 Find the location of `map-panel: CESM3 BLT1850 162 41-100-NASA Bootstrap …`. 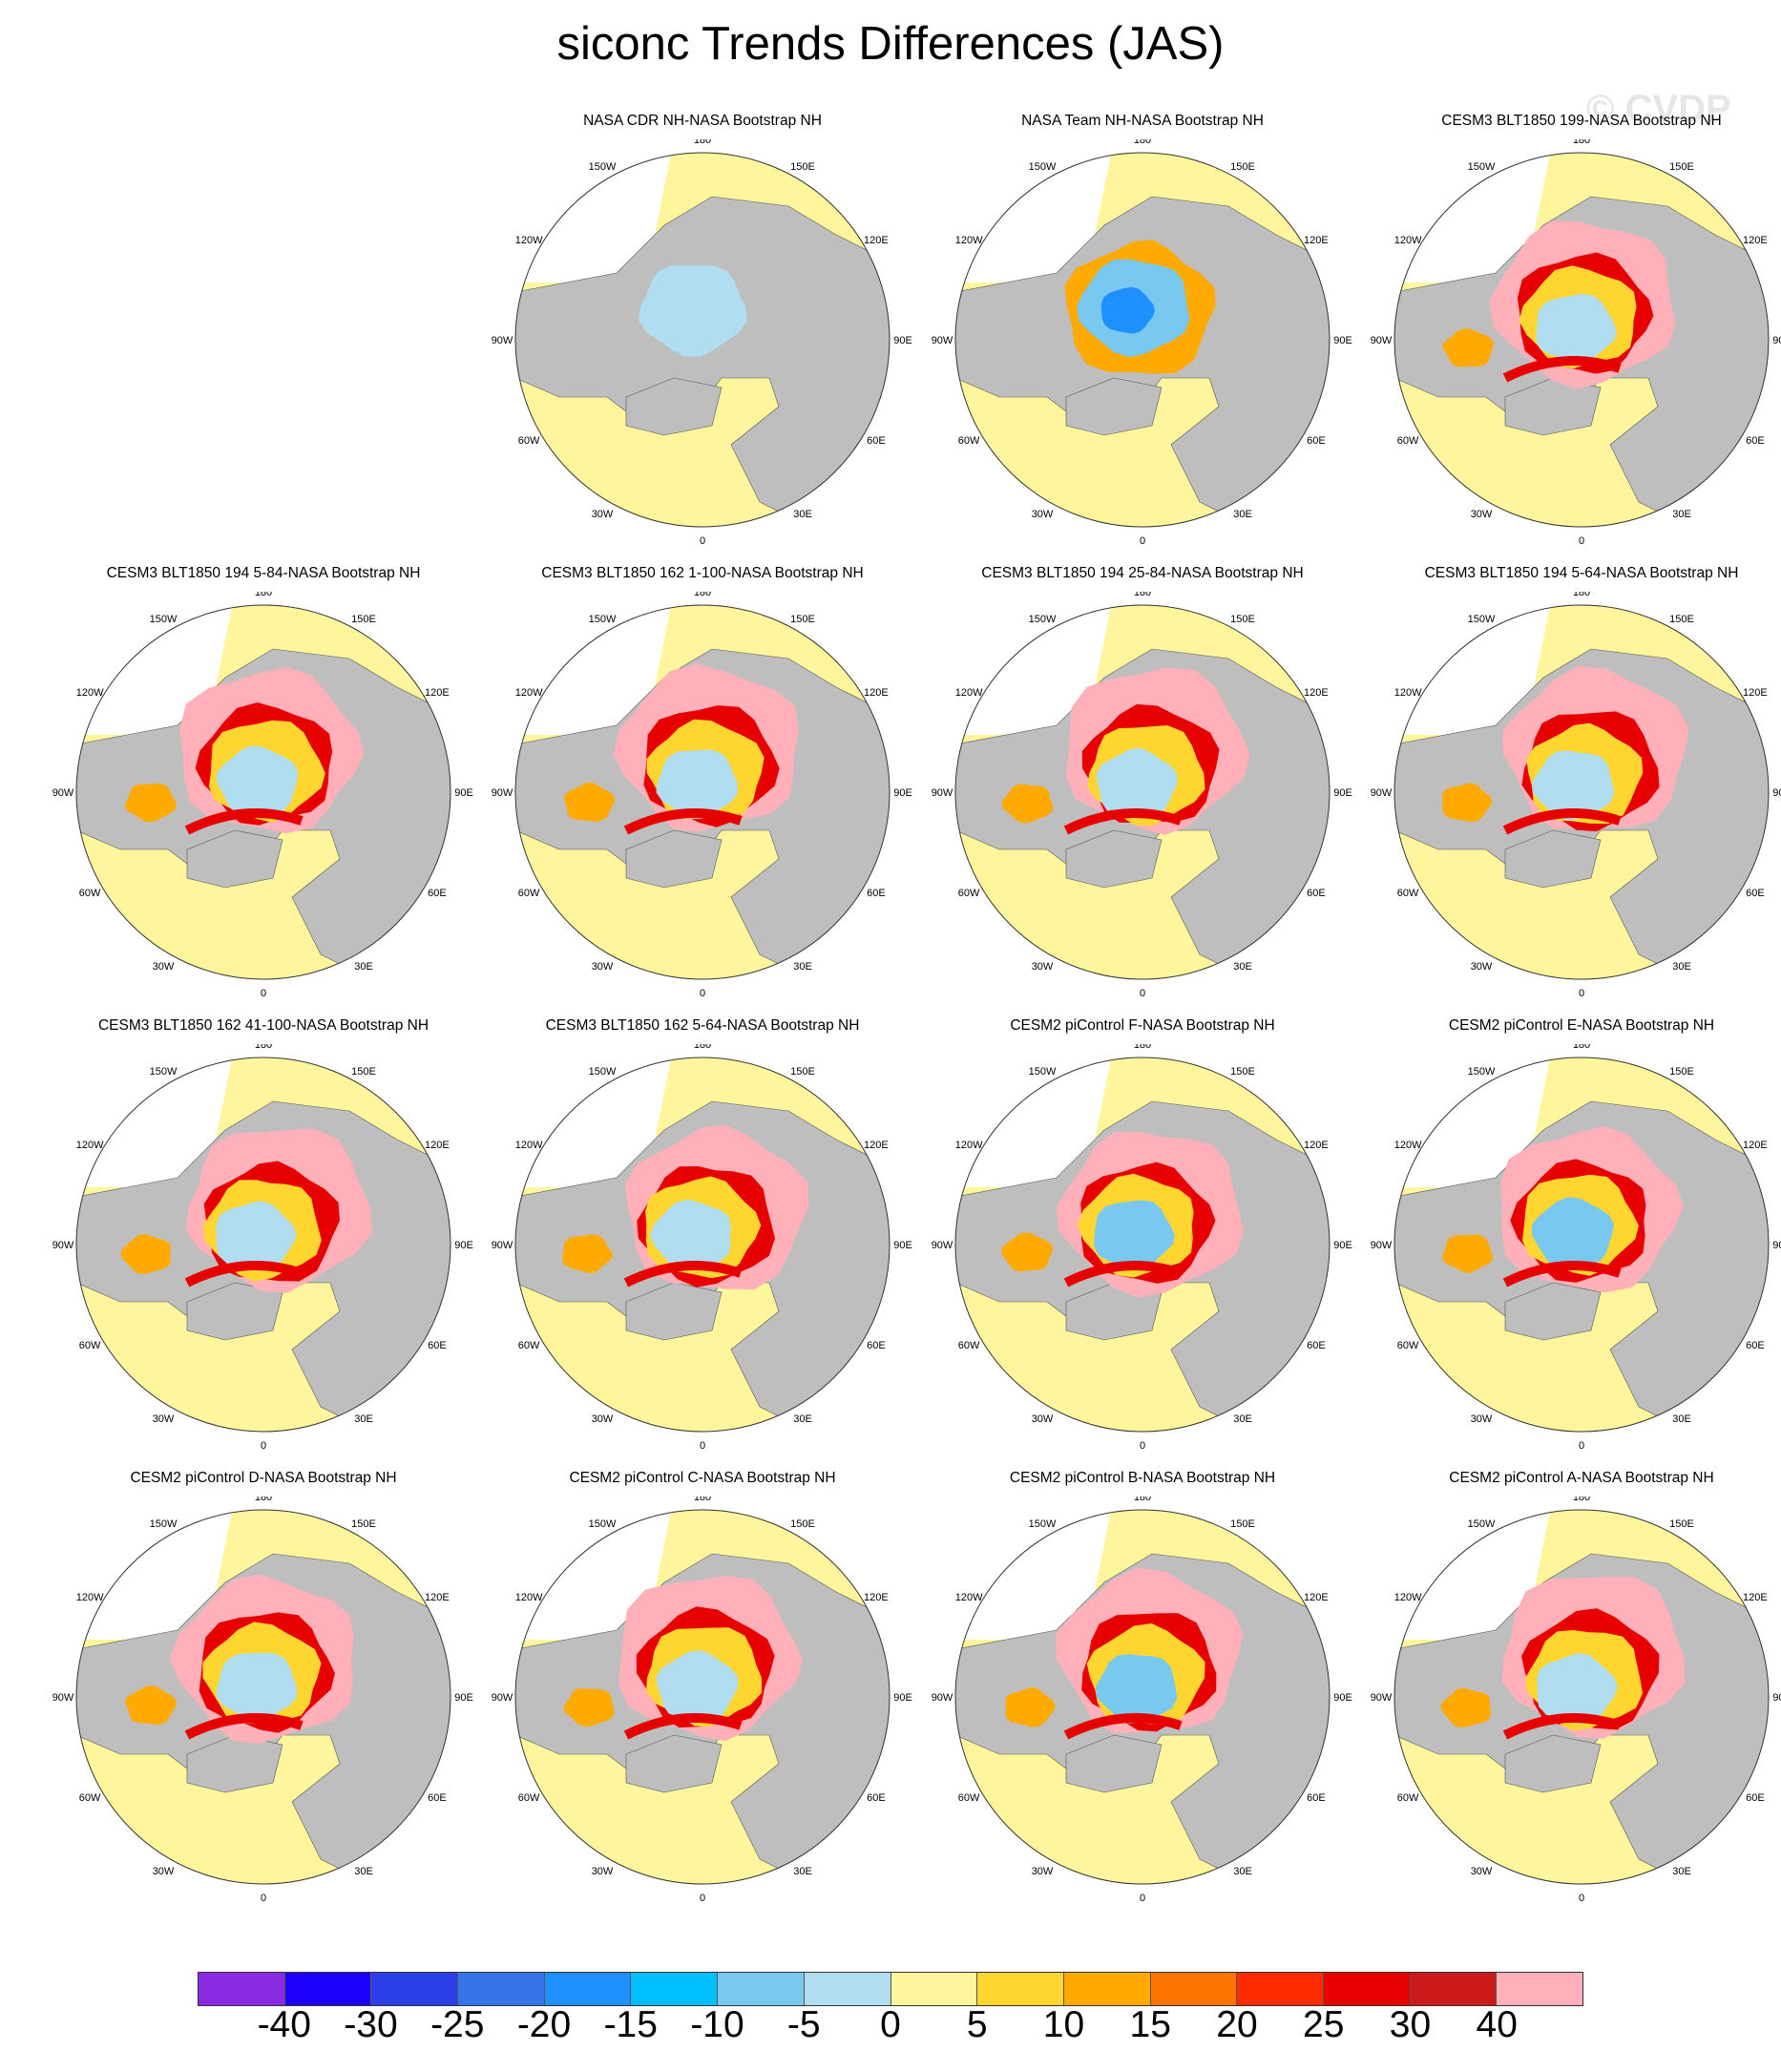

map-panel: CESM3 BLT1850 162 41-100-NASA Bootstrap … is located at coordinates (263, 1236).